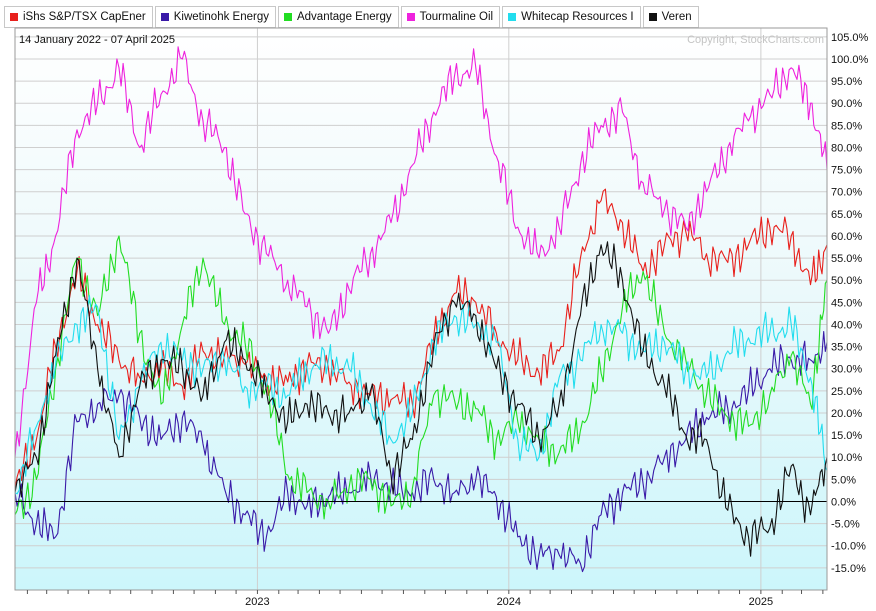 The height and width of the screenshot is (611, 876). Describe the element at coordinates (755, 40) in the screenshot. I see `copyright: Copyright, StockCharts.com` at that location.